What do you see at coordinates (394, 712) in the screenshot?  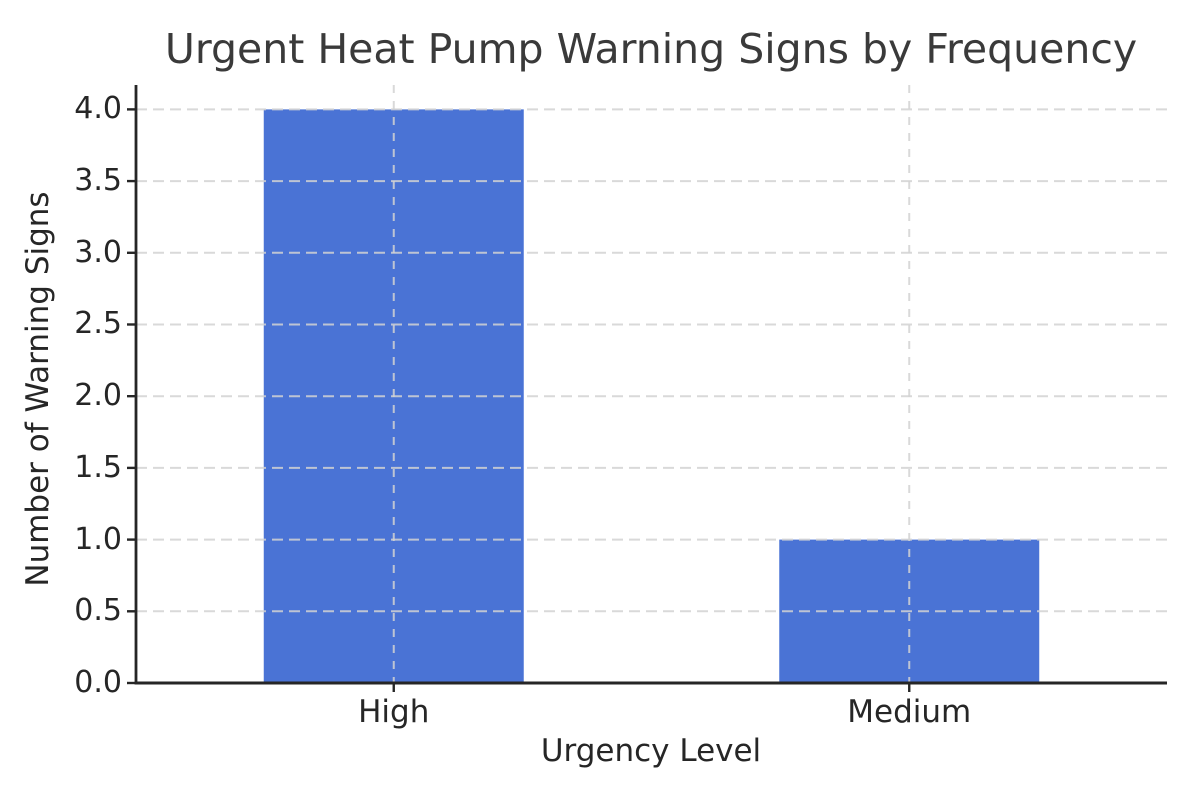 I see `x-tick-label: High` at bounding box center [394, 712].